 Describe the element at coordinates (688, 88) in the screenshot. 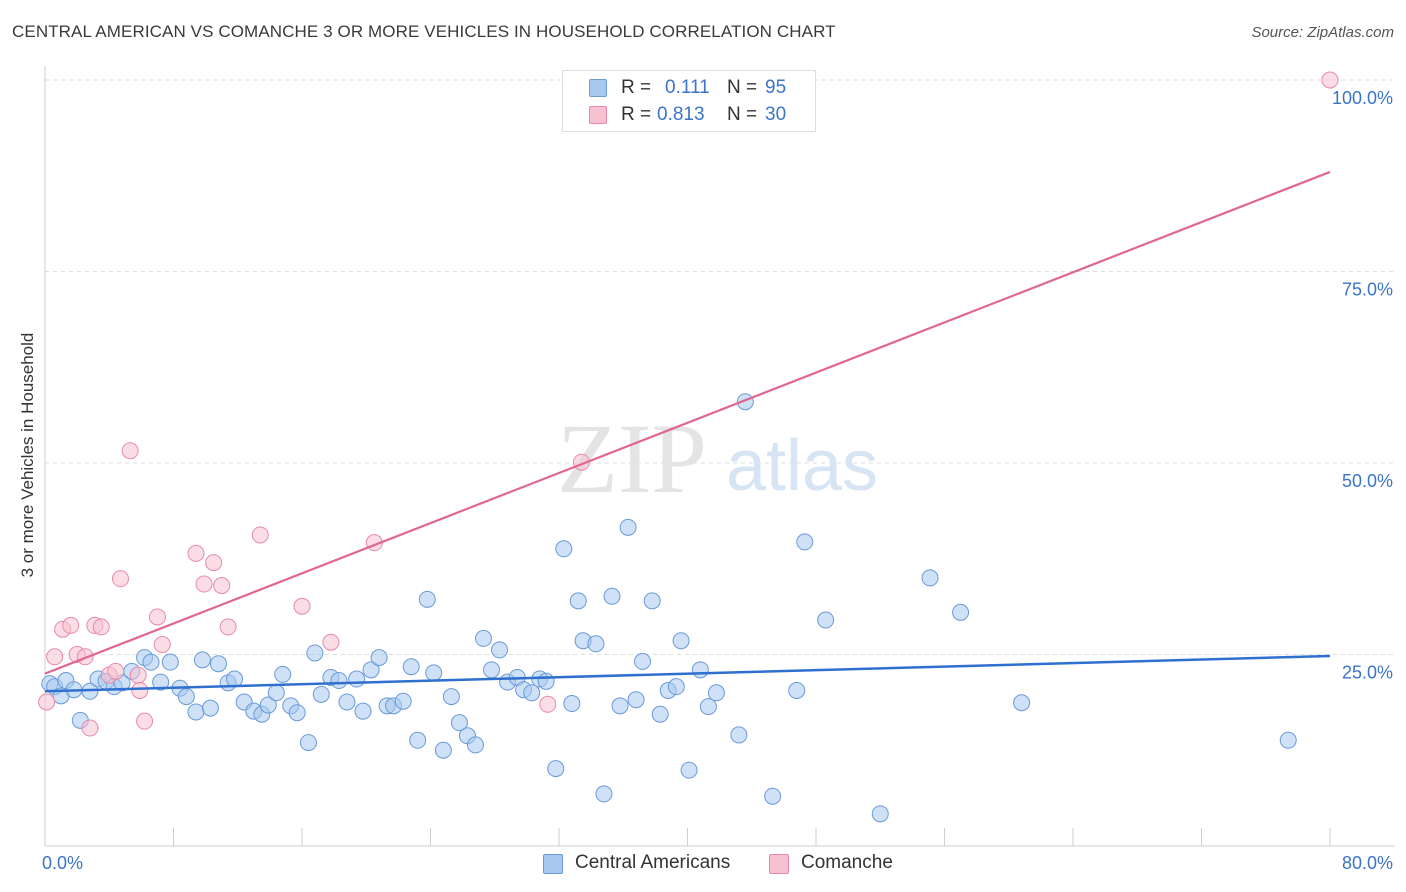

I see `legend-row-central: R = 0.111 N = 95` at that location.